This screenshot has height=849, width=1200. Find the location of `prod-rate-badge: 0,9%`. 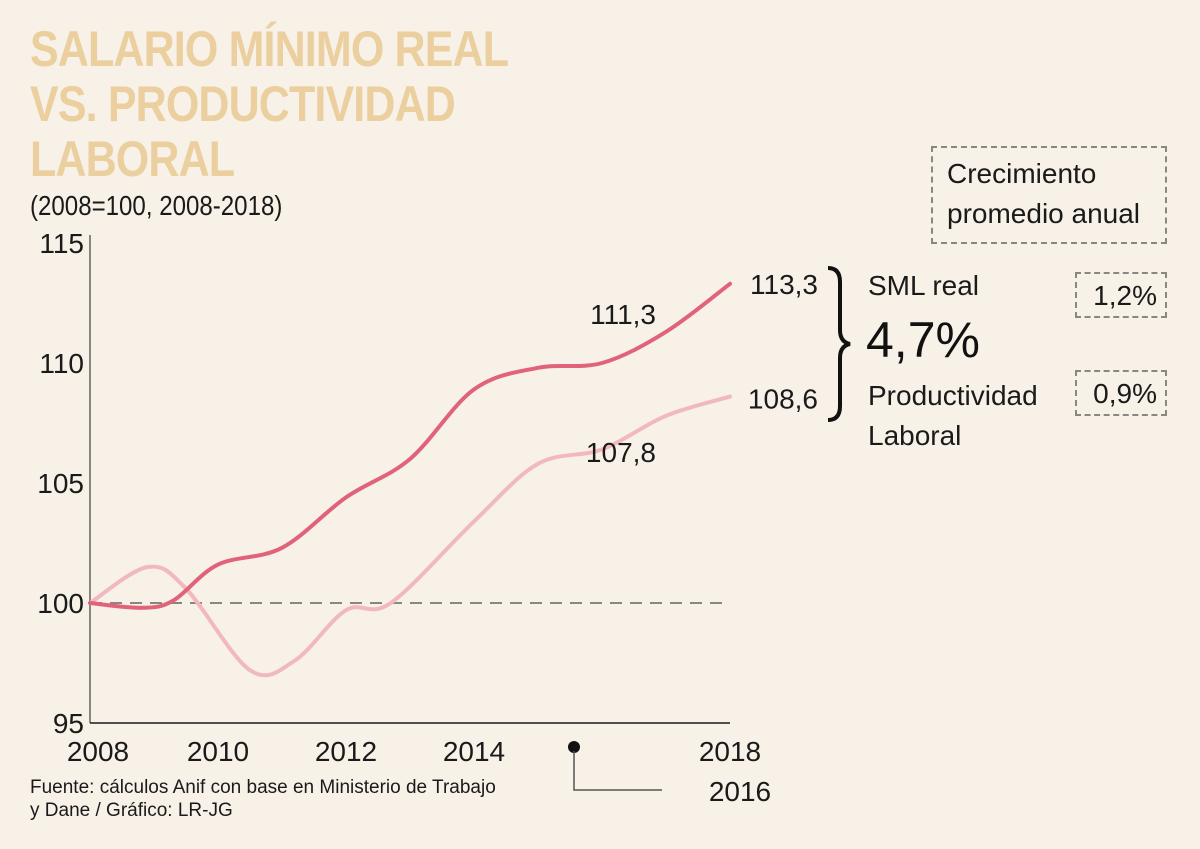

prod-rate-badge: 0,9% is located at coordinates (1121, 393).